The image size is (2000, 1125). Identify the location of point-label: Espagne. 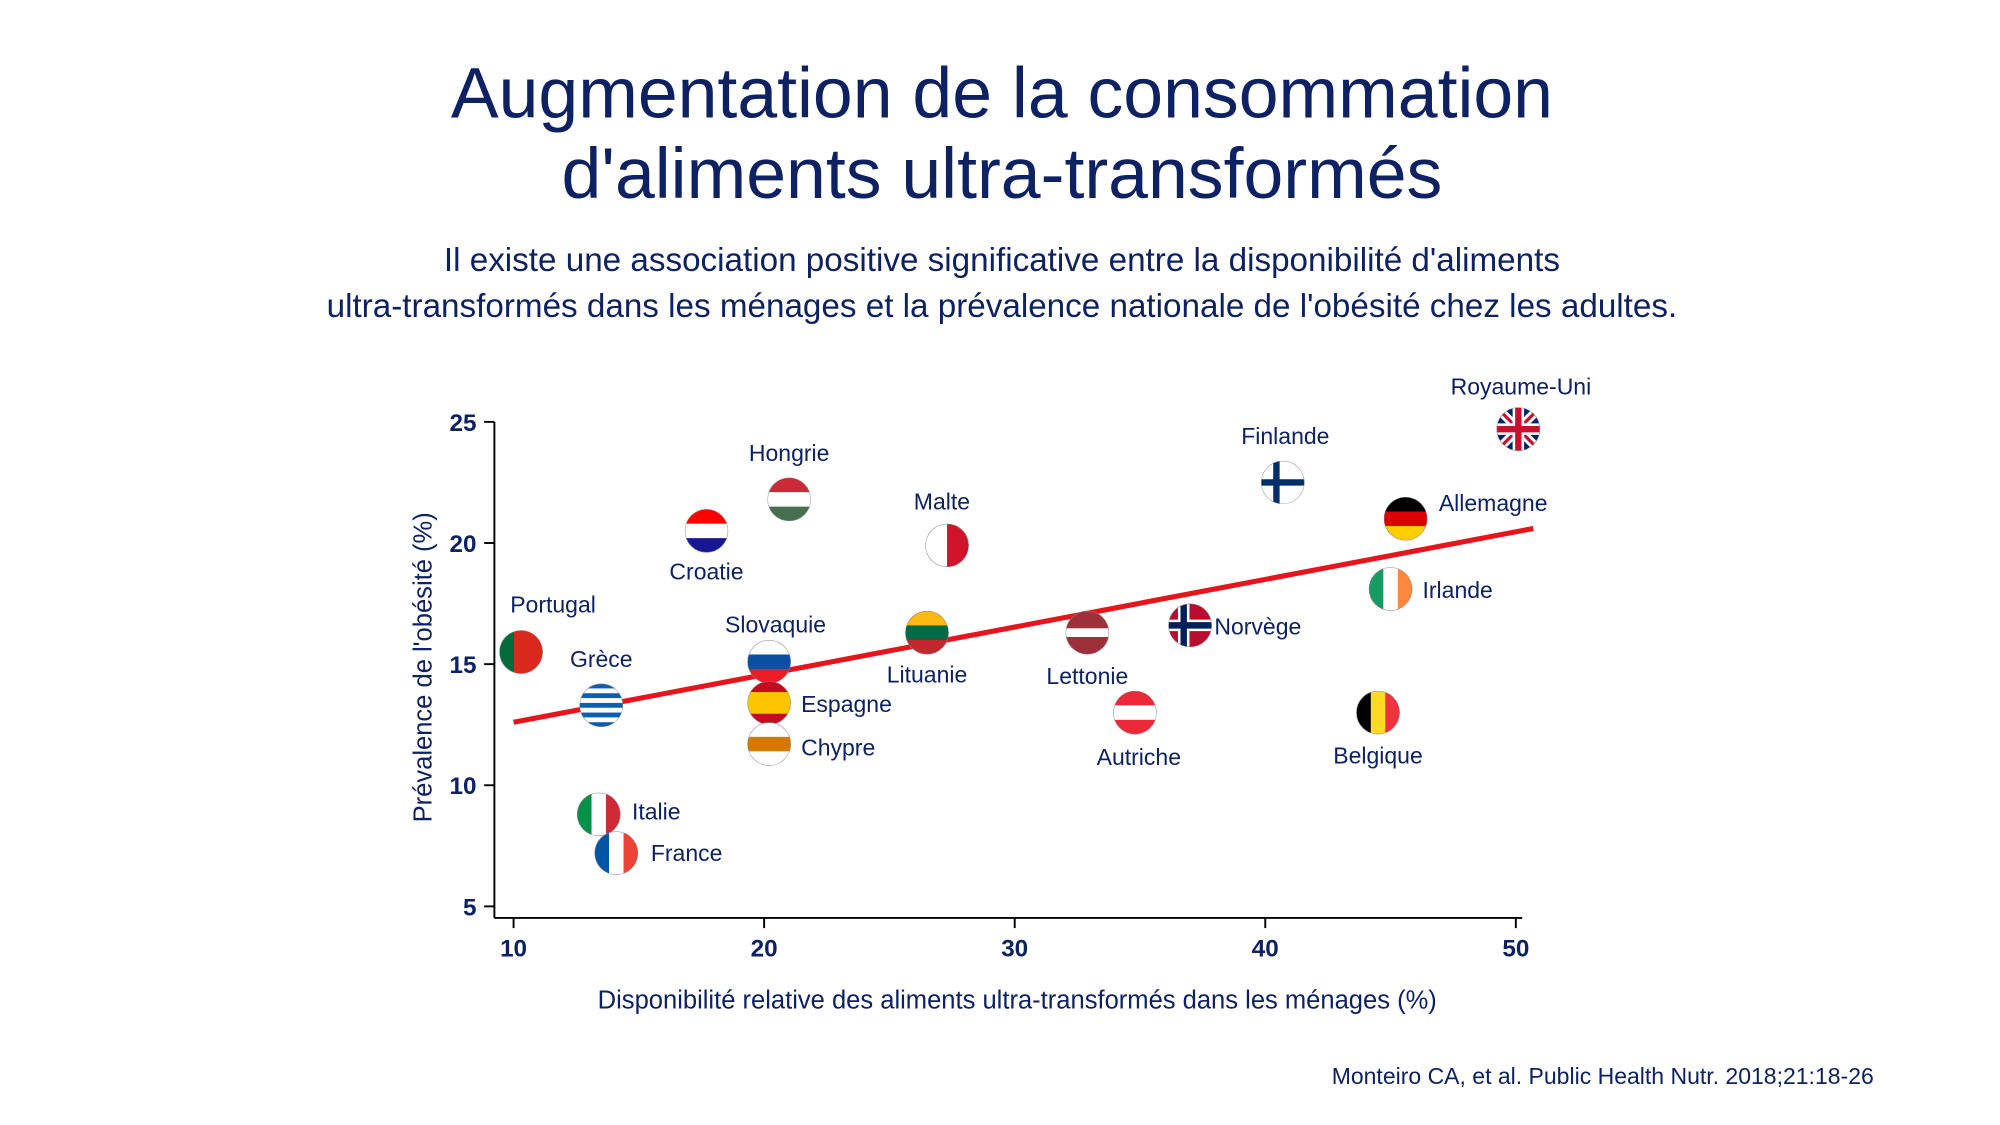
(846, 704).